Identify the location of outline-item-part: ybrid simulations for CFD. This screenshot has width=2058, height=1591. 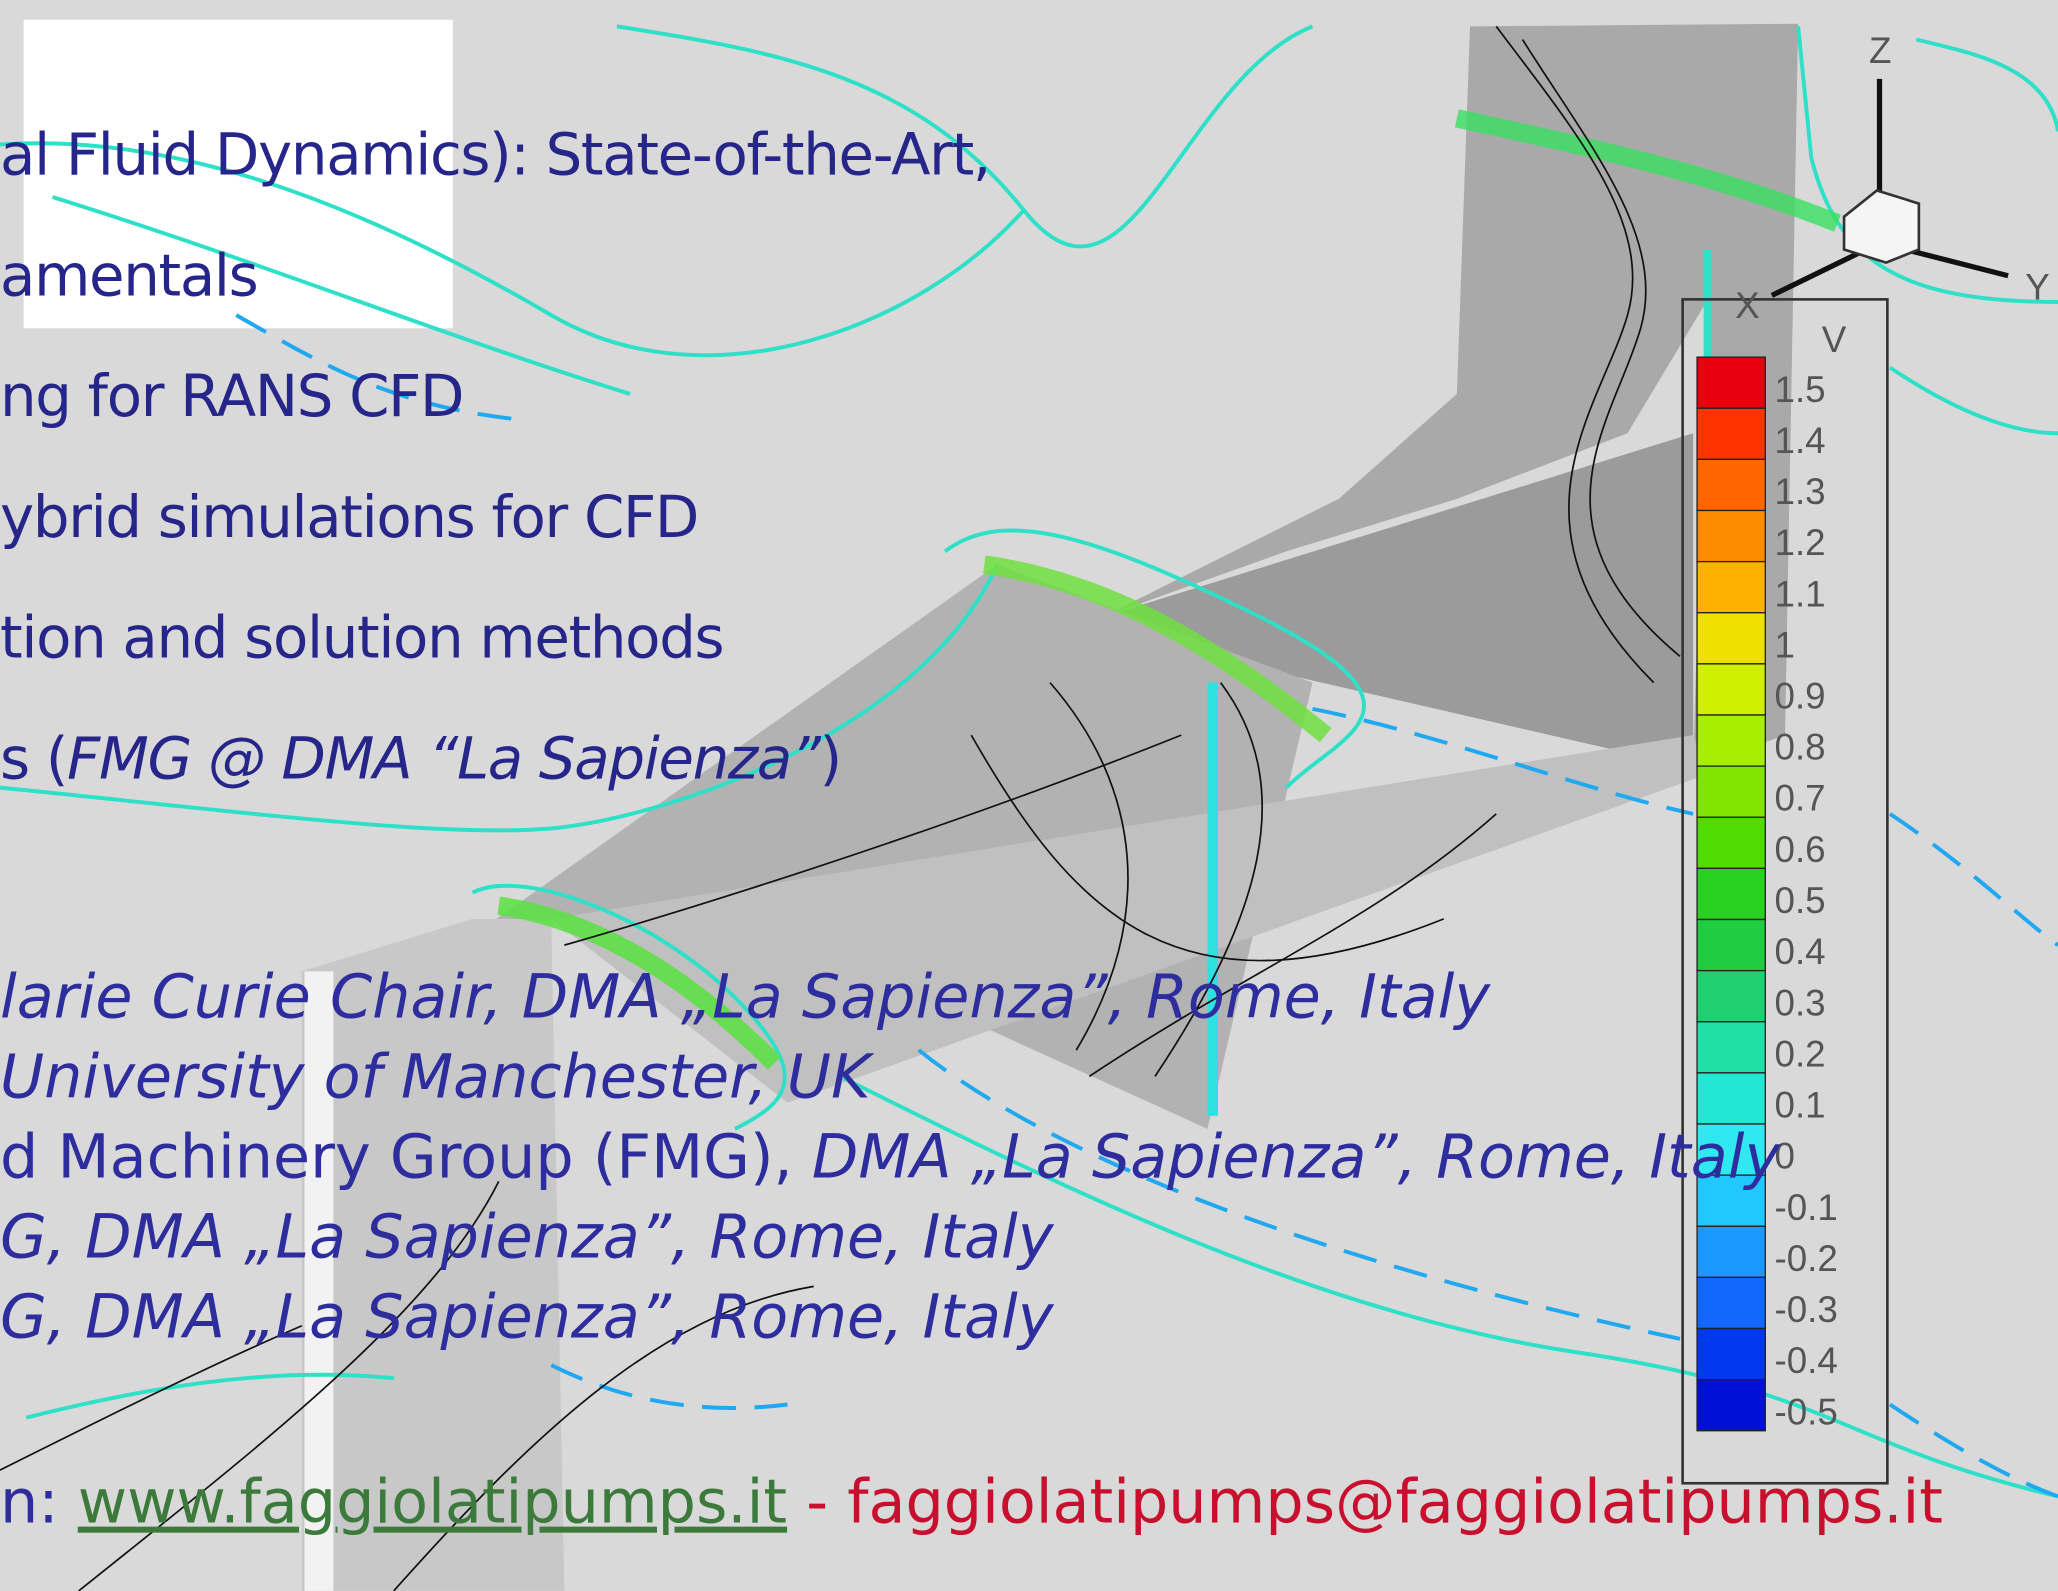
(349, 517).